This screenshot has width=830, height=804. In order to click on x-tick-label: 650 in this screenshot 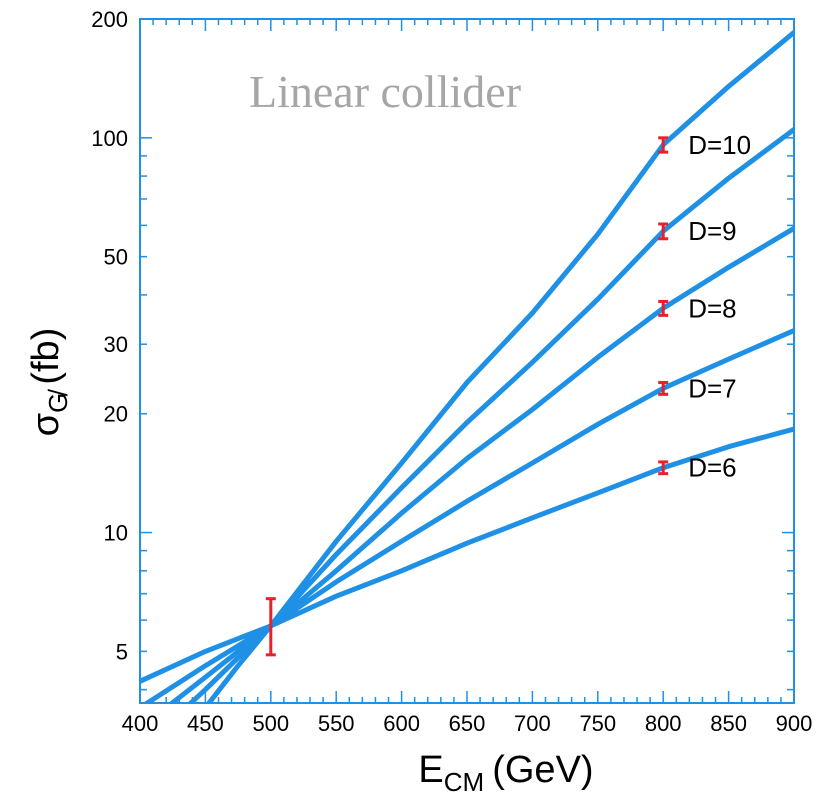, I will do `click(467, 723)`.